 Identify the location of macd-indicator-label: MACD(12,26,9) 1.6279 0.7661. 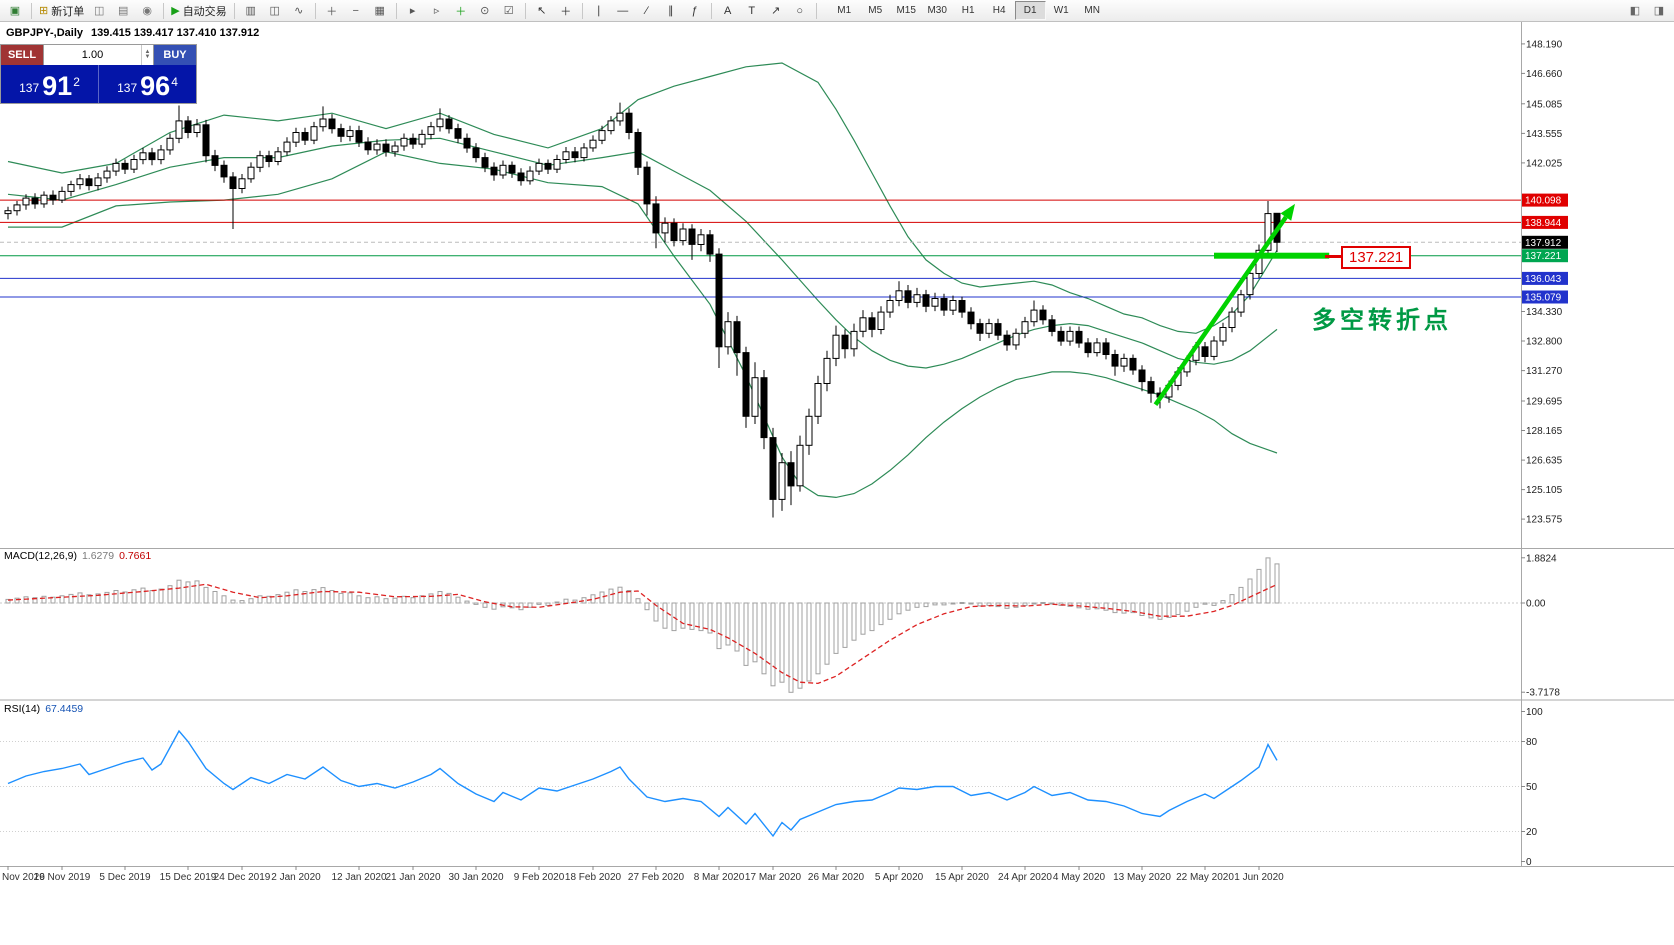
(77, 556).